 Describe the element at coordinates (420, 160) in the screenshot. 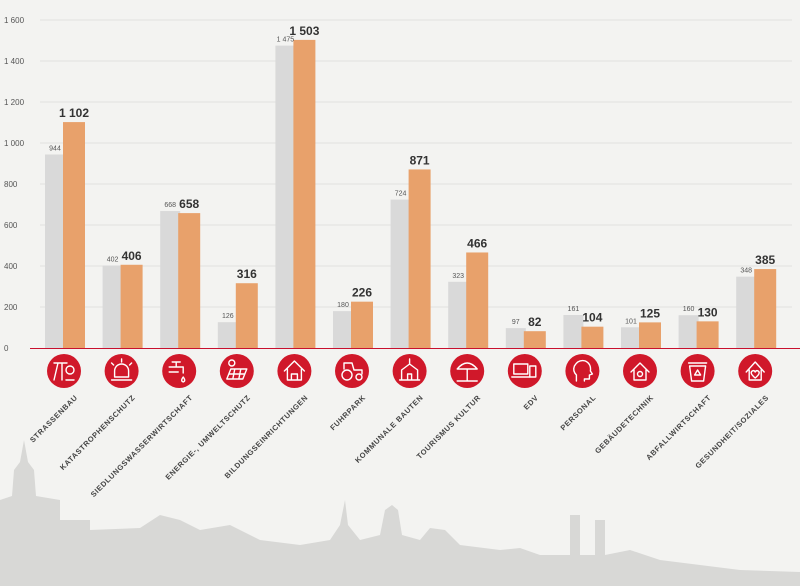

I see `value-label-series2: 871` at that location.